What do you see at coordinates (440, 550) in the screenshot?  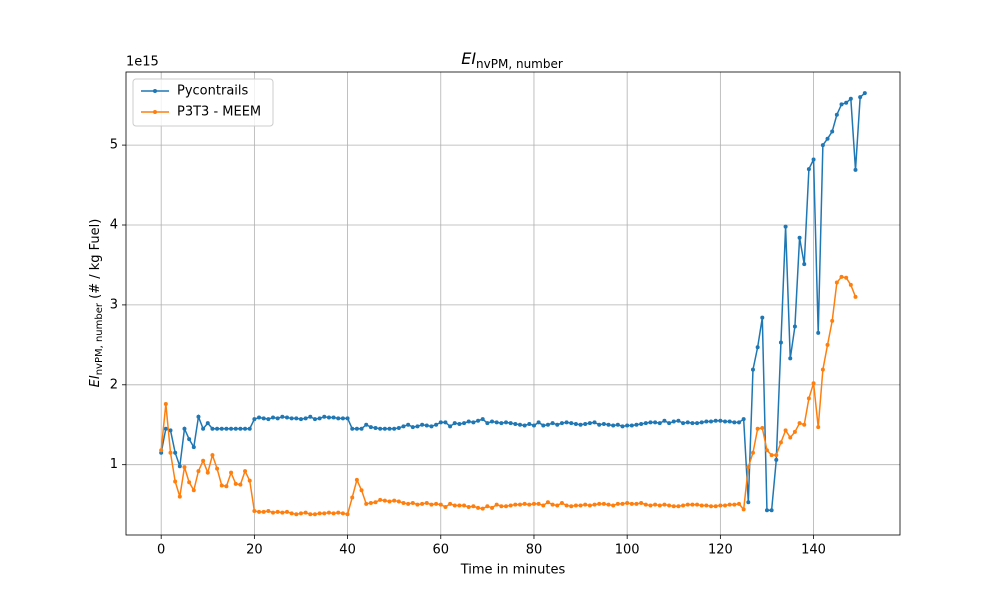 I see `x-tick-label: 60` at bounding box center [440, 550].